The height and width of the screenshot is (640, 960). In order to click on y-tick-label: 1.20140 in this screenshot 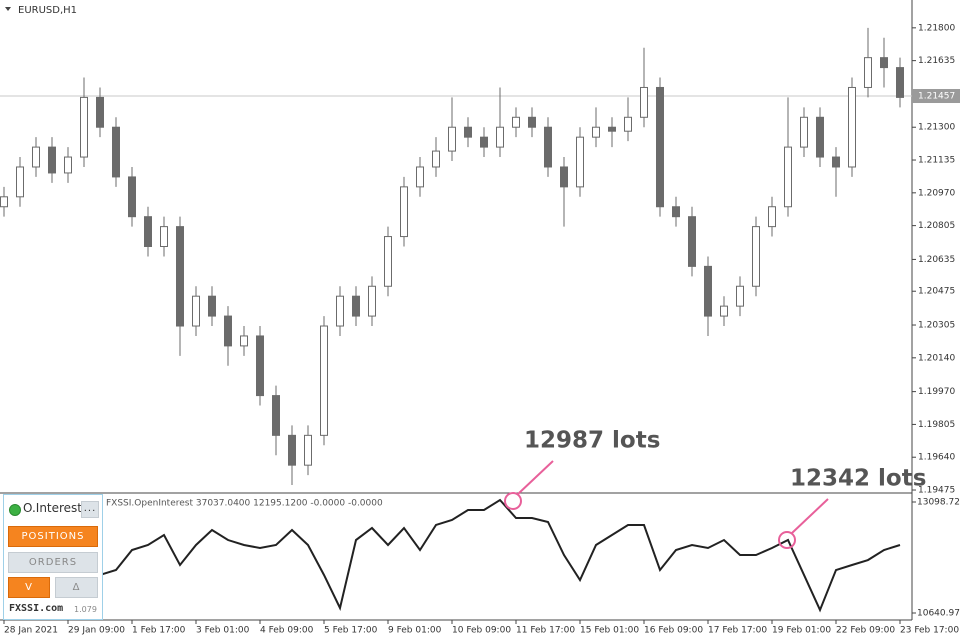, I will do `click(936, 358)`.